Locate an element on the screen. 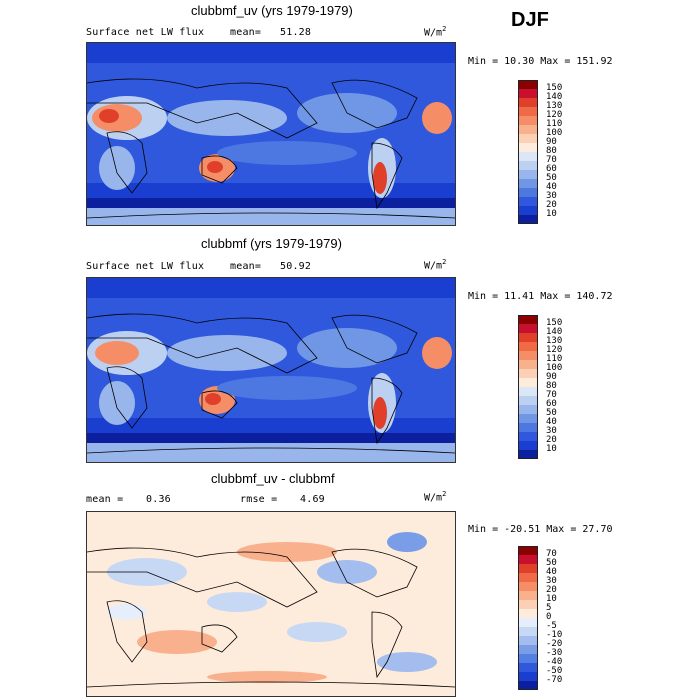 This screenshot has height=700, width=700. panel3-colorbar-tick-label: -5 is located at coordinates (551, 626).